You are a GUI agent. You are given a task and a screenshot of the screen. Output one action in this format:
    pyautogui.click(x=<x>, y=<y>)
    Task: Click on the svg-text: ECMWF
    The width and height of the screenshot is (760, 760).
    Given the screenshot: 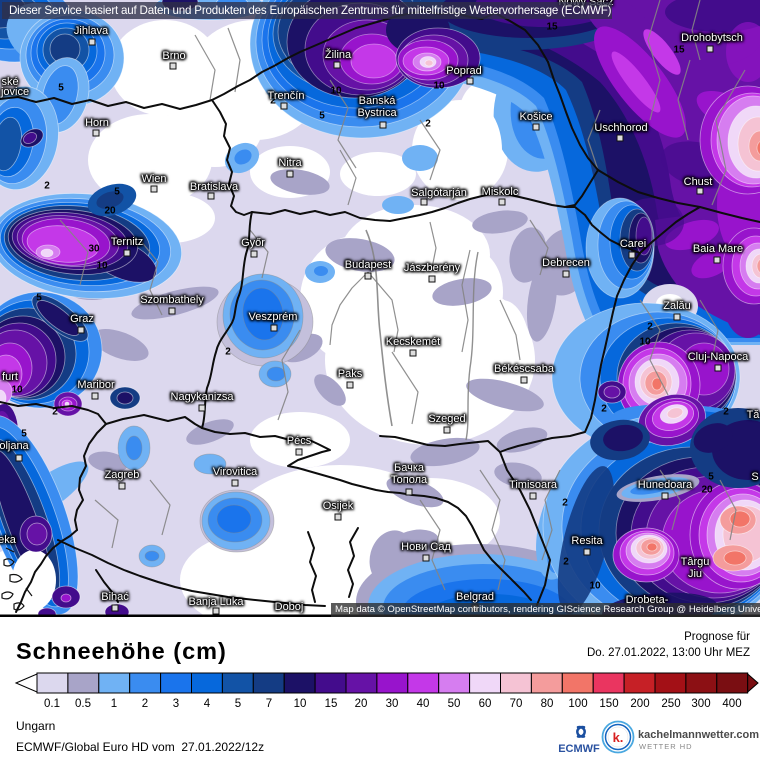 What is the action you would take?
    pyautogui.click(x=579, y=749)
    